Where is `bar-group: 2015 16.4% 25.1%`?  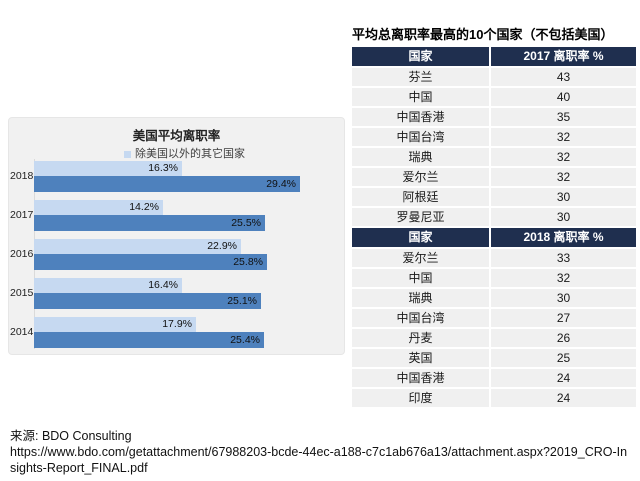
bar-group: 2015 16.4% 25.1% is located at coordinates (176, 293).